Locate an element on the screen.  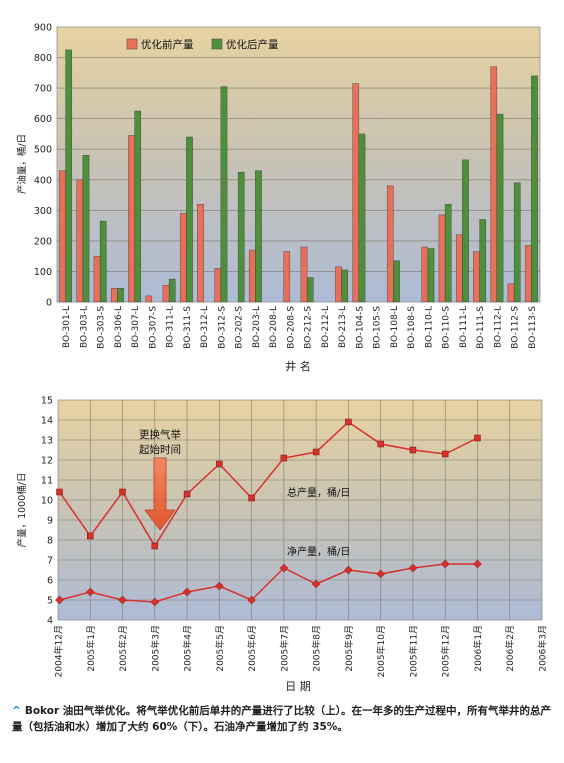
bar-x-tick-label: BO-203-L is located at coordinates (257, 327).